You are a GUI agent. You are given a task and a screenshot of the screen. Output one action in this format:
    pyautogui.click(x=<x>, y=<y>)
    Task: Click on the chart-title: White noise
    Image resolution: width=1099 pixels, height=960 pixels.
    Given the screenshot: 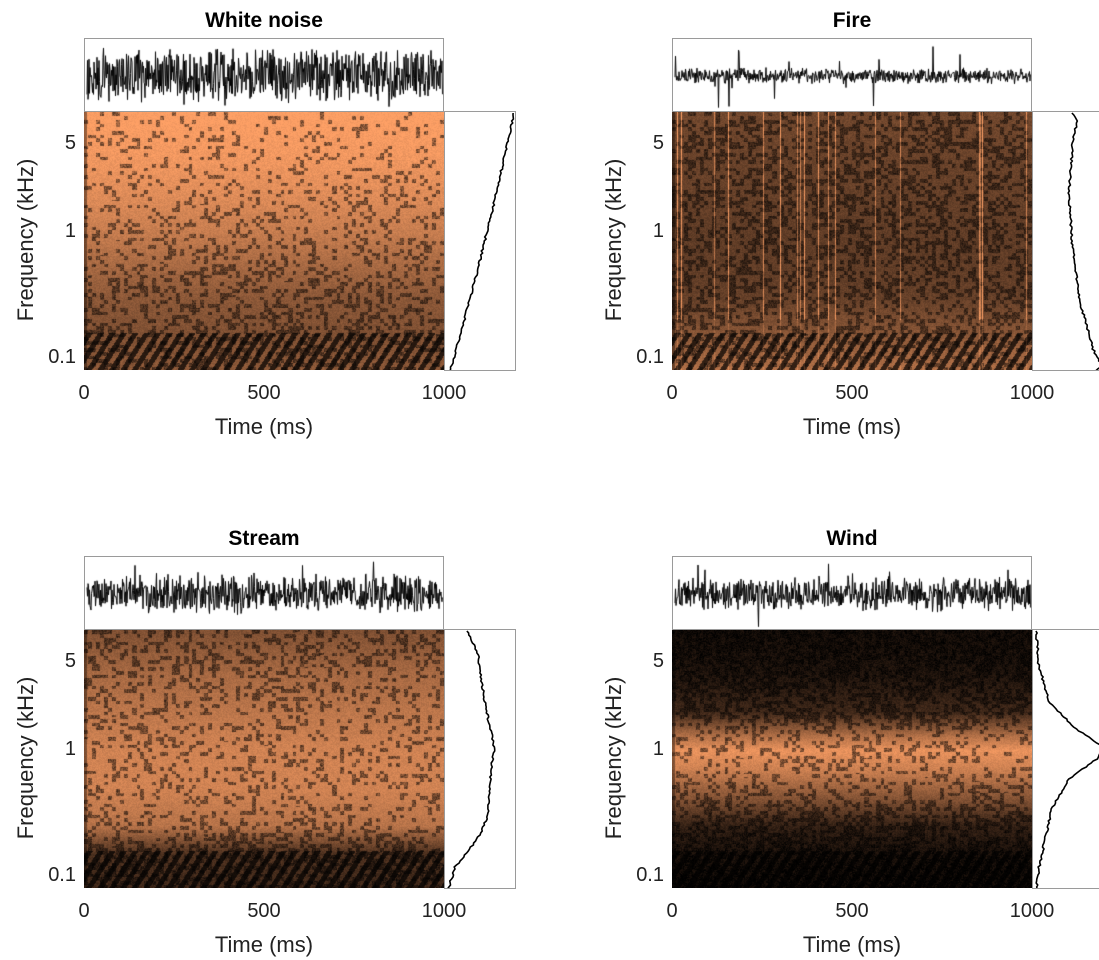 What is the action you would take?
    pyautogui.click(x=264, y=20)
    